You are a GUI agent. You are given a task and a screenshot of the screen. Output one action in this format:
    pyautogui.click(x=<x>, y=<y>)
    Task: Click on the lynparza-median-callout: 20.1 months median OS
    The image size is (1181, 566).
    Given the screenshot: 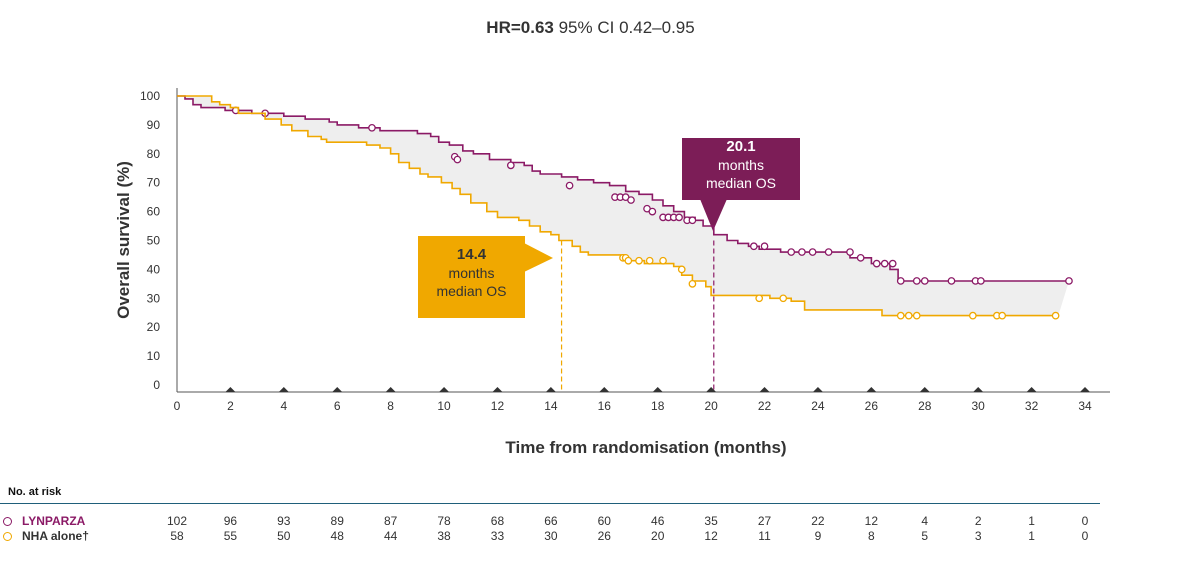 What is the action you would take?
    pyautogui.click(x=741, y=169)
    